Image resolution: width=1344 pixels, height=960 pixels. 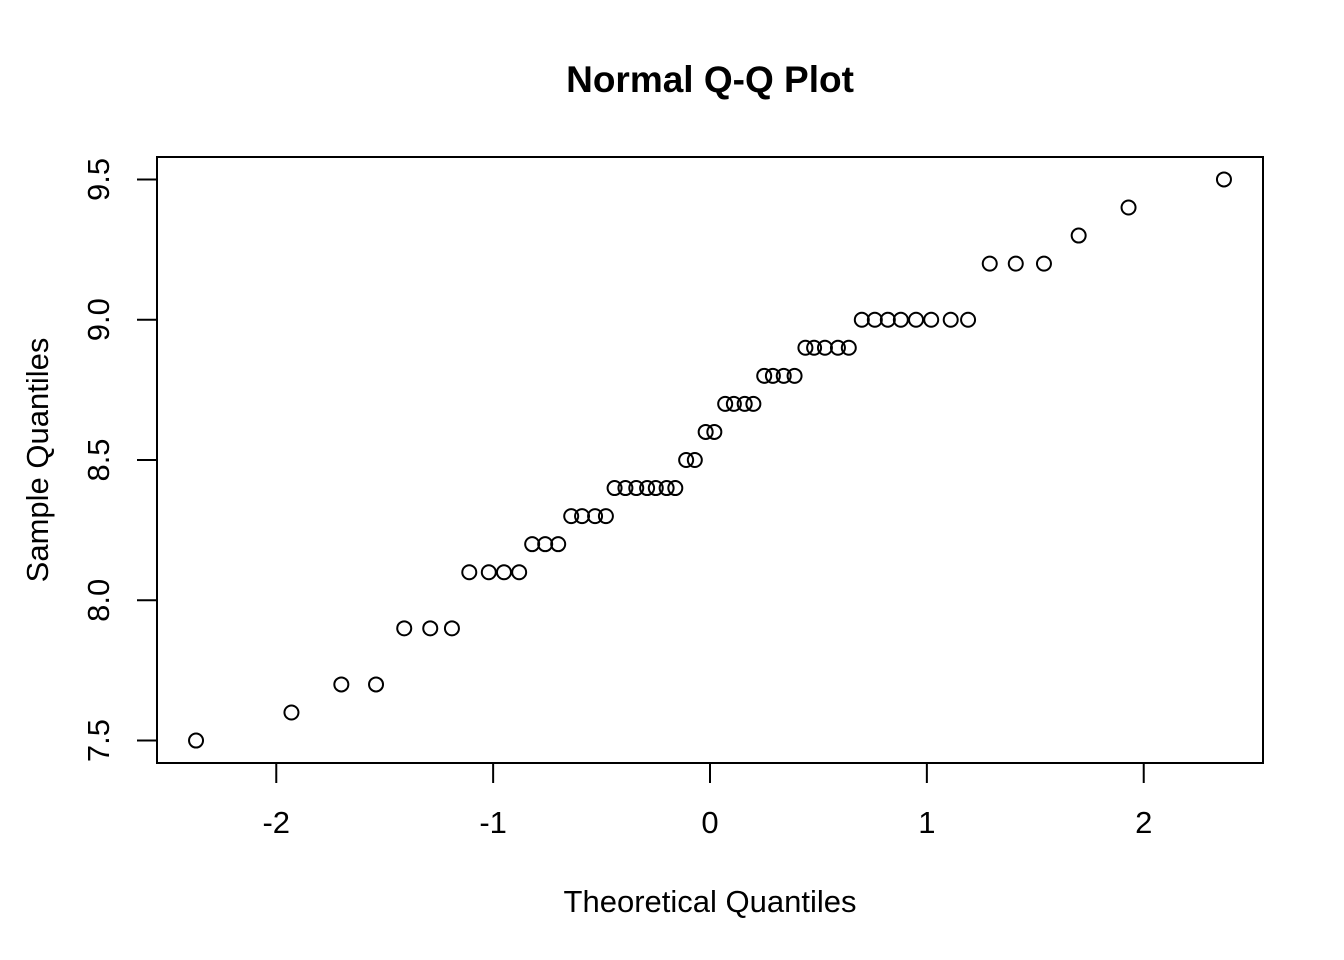 What do you see at coordinates (1143, 822) in the screenshot?
I see `x-tick-label: 2` at bounding box center [1143, 822].